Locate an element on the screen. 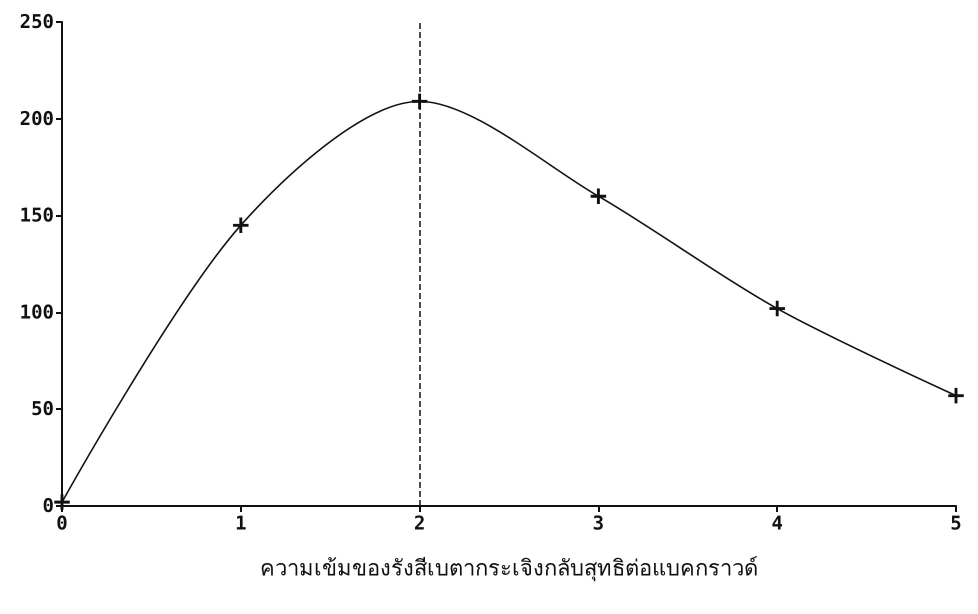  x-tick-label: 2 is located at coordinates (420, 523).